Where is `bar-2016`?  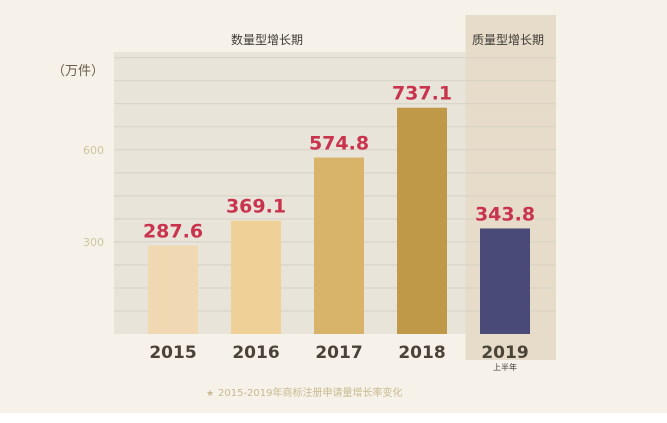 bar-2016 is located at coordinates (256, 277).